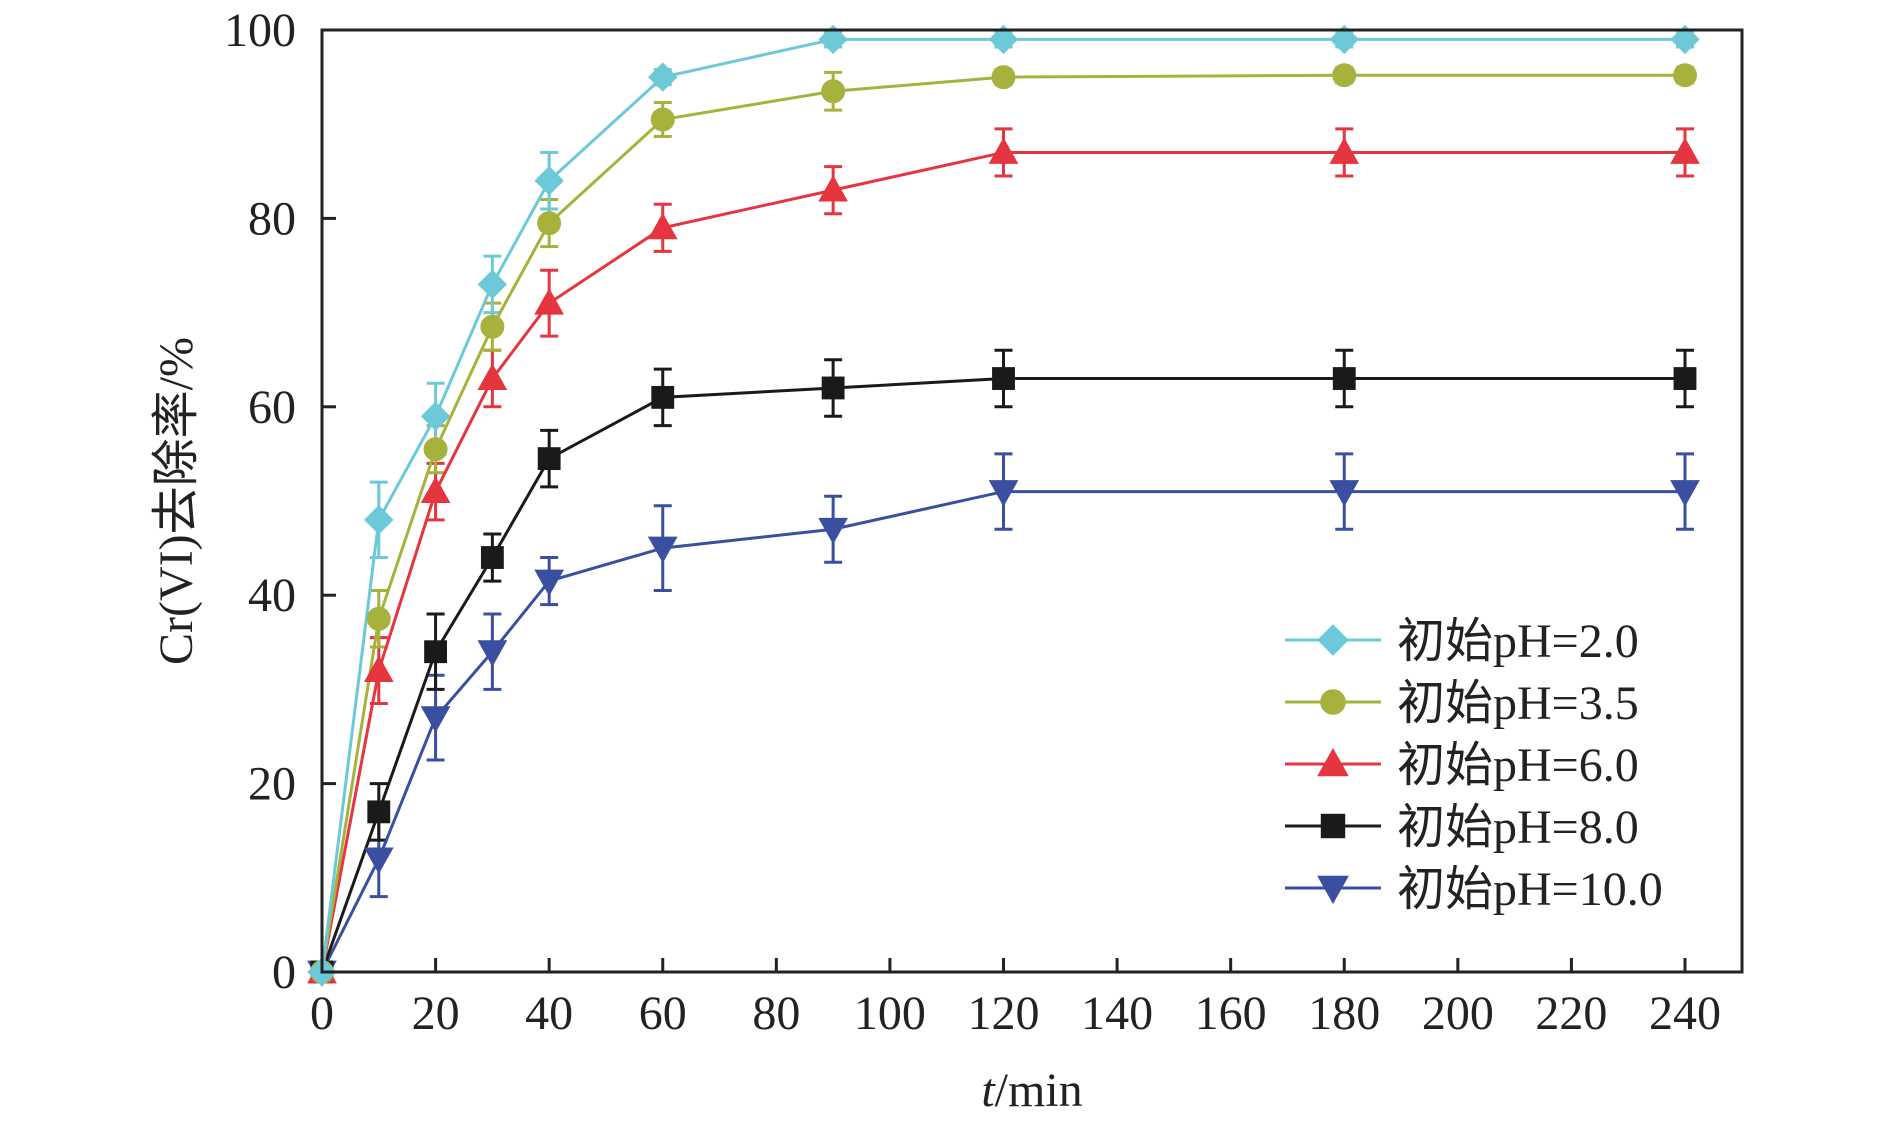 This screenshot has width=1890, height=1127. I want to click on x-tick-label: 60, so click(663, 1013).